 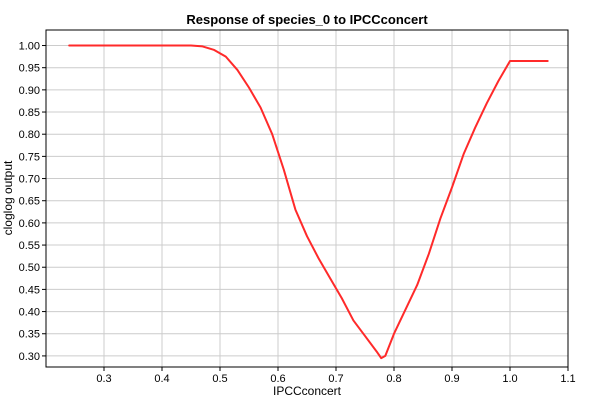 I want to click on y-tick-label: 0.55, so click(x=29, y=246).